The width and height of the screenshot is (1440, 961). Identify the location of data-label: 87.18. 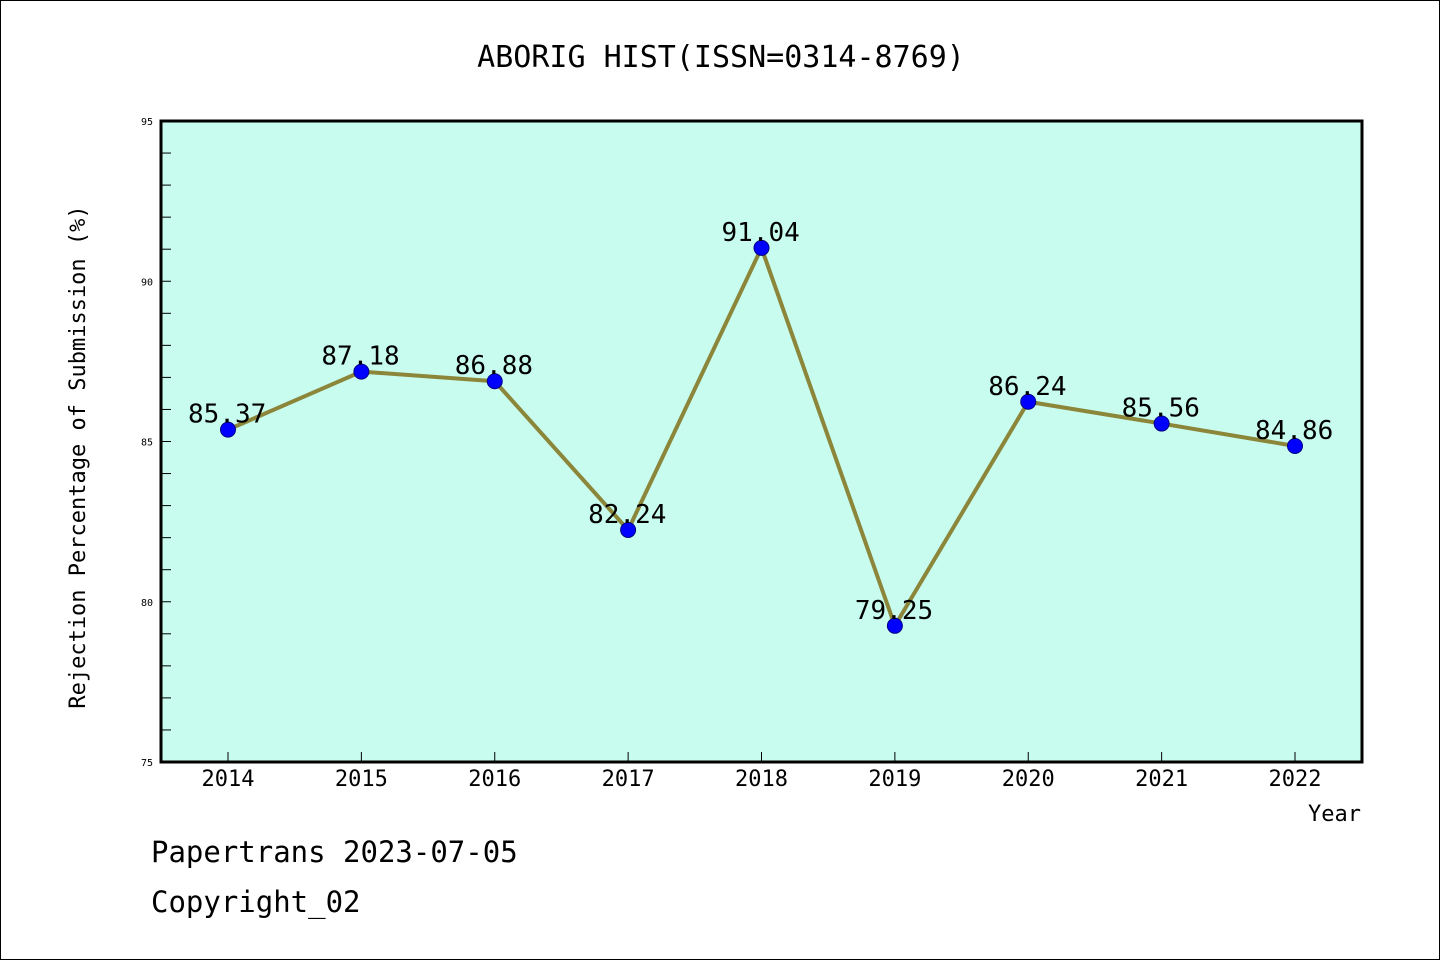
(360, 357).